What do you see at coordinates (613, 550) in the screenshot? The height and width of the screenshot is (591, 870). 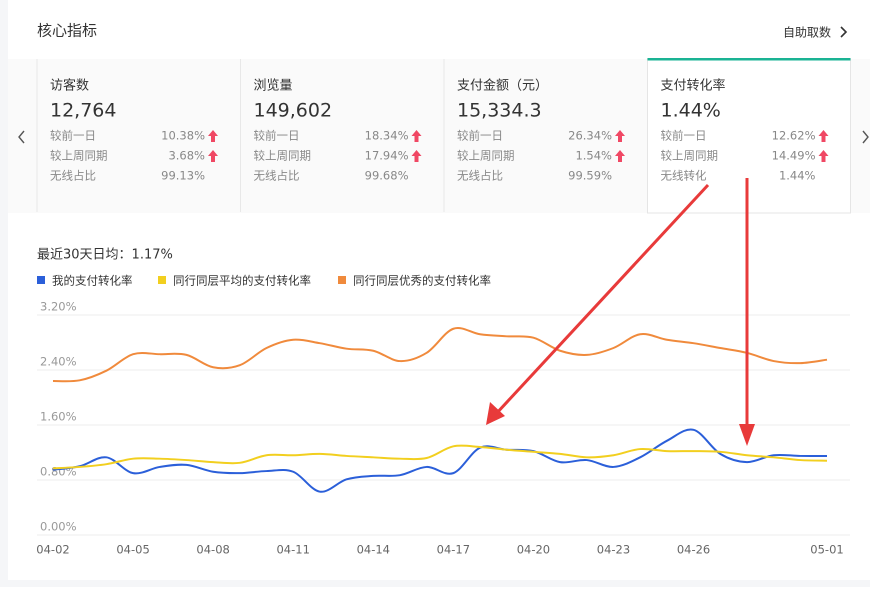 I see `x-tick-label: 04-23` at bounding box center [613, 550].